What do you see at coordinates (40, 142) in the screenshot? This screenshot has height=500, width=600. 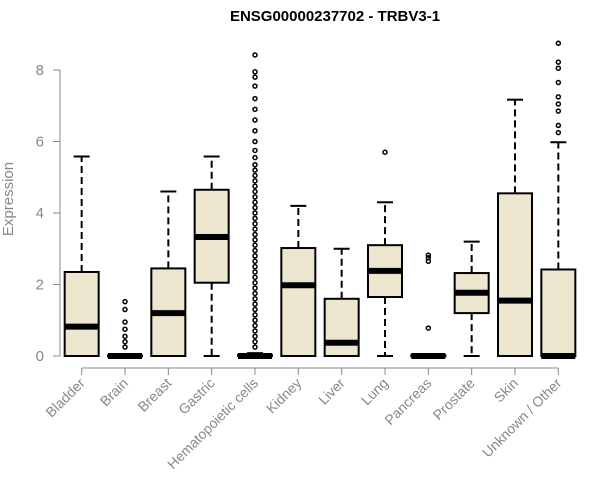 I see `y-tick-label: 6` at bounding box center [40, 142].